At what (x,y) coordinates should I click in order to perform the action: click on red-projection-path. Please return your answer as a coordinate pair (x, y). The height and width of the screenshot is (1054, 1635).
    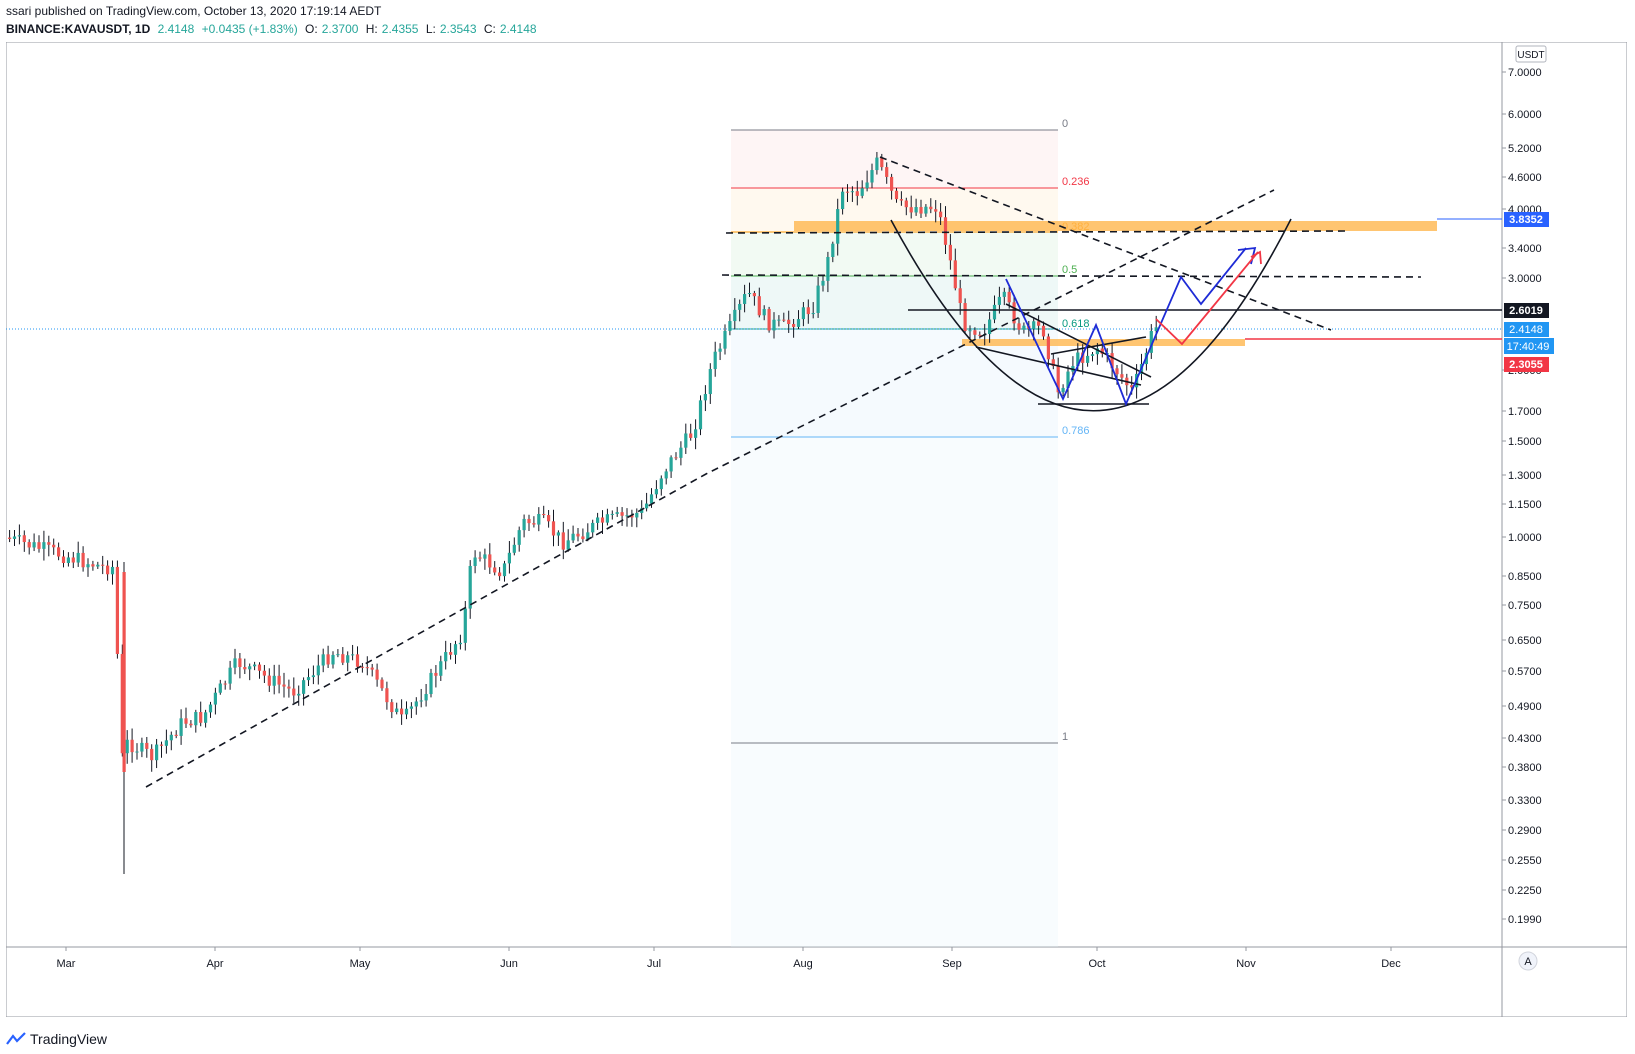
    Looking at the image, I should click on (1207, 298).